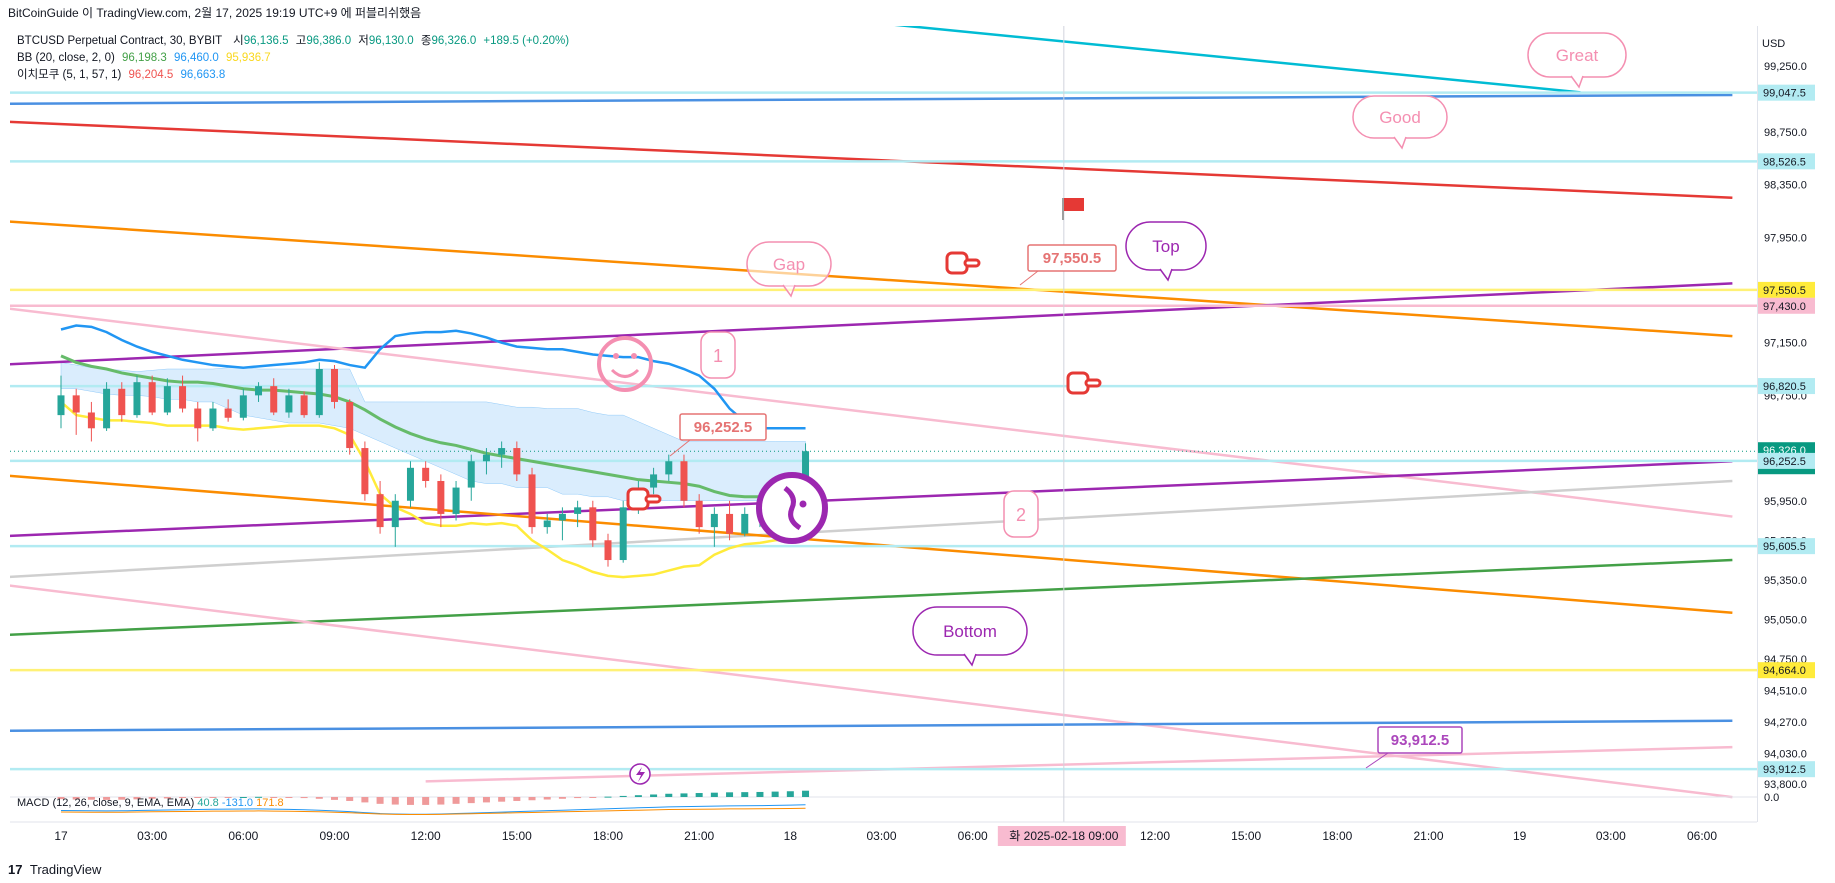 Image resolution: width=1835 pixels, height=883 pixels. What do you see at coordinates (871, 529) in the screenshot?
I see `trend-line-gray` at bounding box center [871, 529].